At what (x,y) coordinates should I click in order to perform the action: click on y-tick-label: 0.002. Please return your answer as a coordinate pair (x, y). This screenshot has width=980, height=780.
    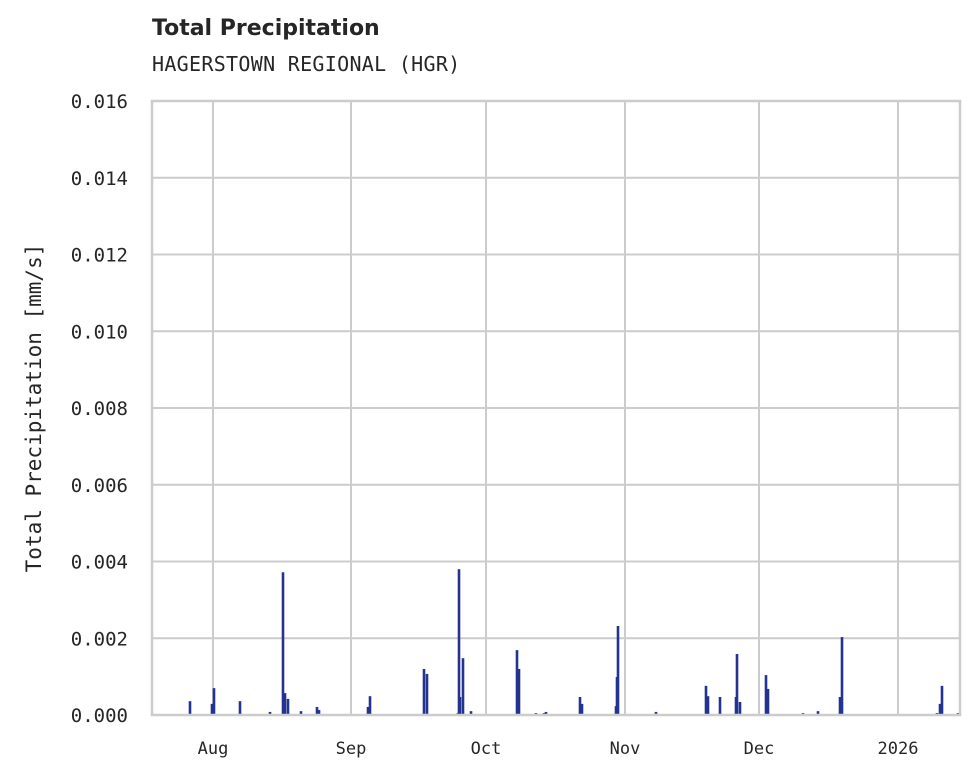
    Looking at the image, I should click on (99, 639).